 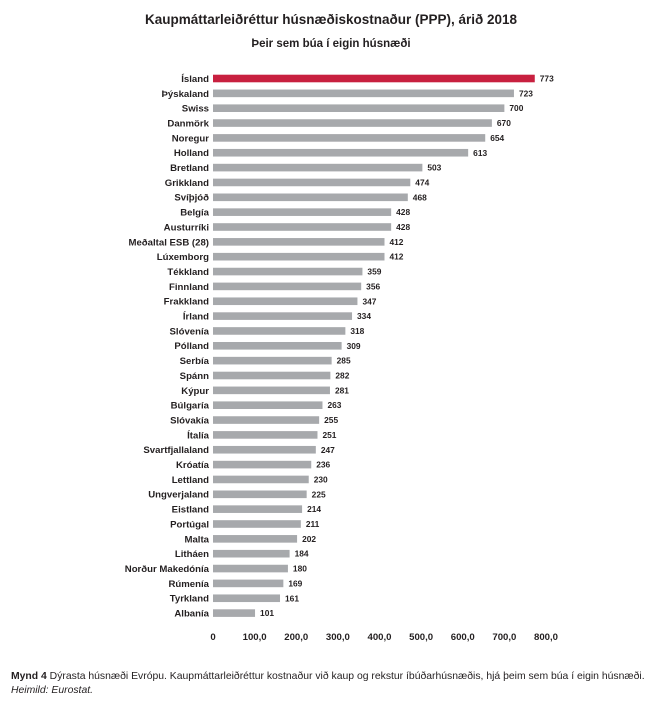 I want to click on value-label: 282, so click(x=342, y=376).